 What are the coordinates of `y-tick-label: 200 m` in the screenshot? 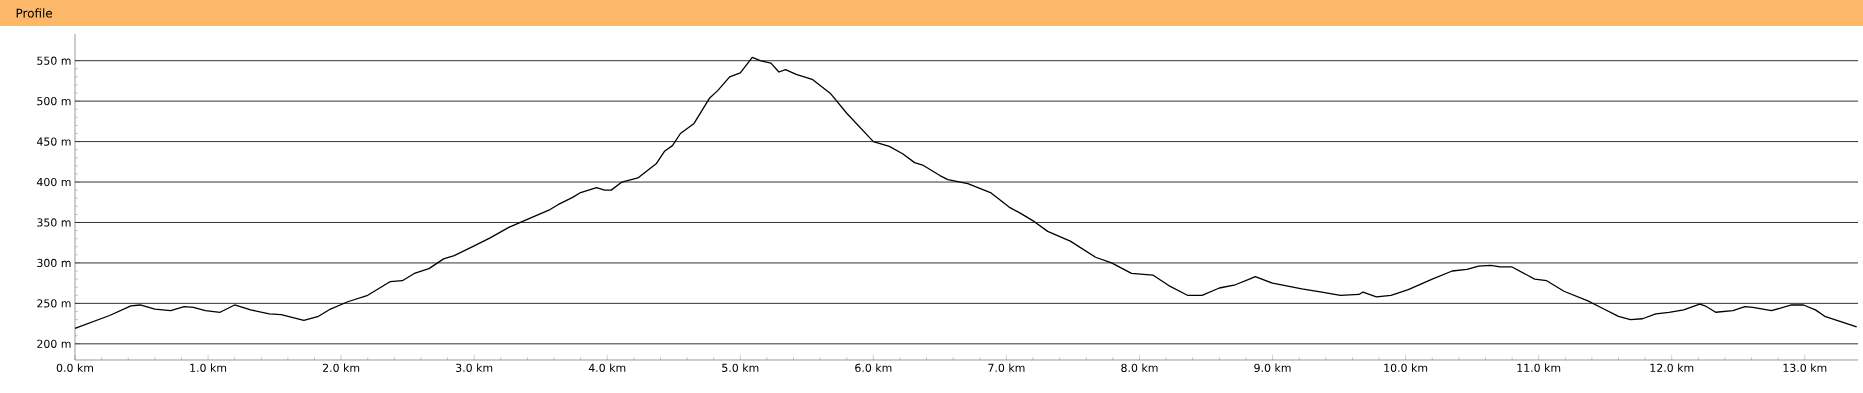 It's located at (54, 343).